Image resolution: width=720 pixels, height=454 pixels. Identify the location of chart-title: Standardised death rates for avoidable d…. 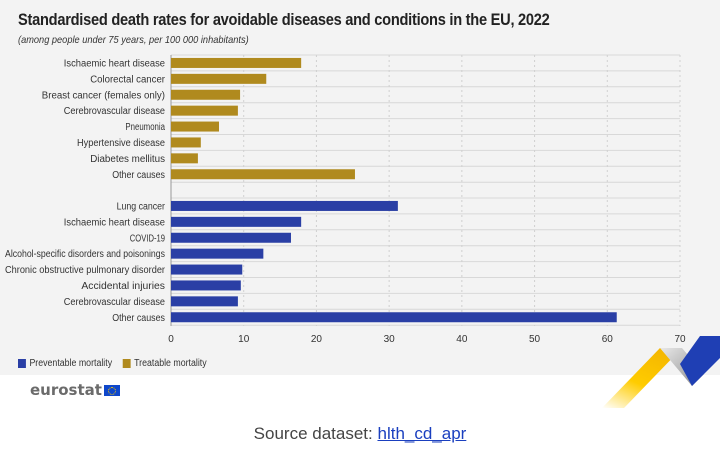
(284, 19).